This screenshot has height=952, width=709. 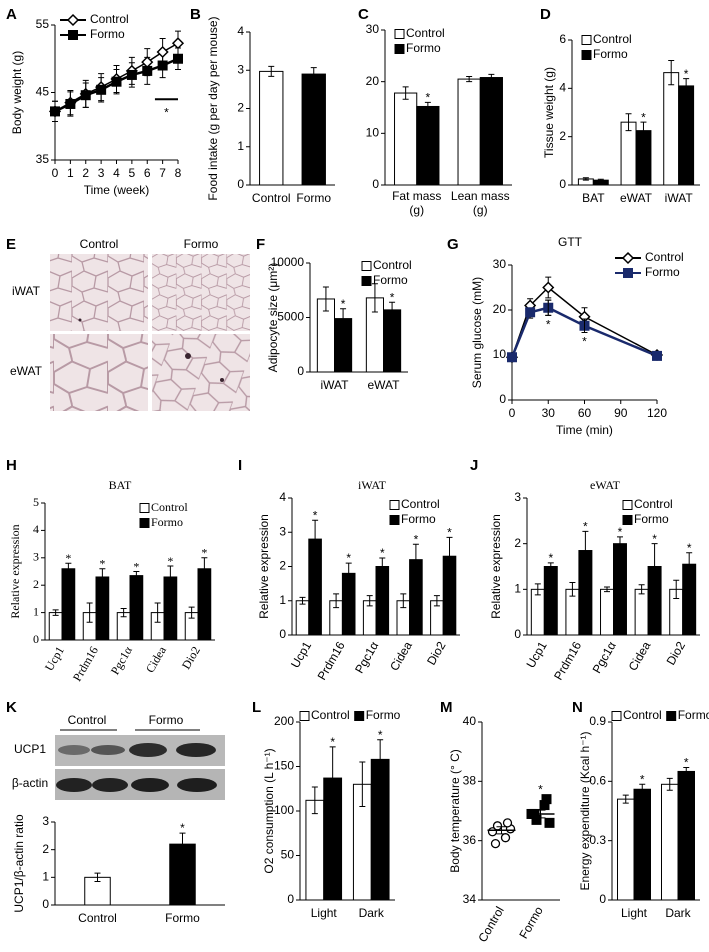 What do you see at coordinates (657, 413) in the screenshot?
I see `x-tick-label: 120` at bounding box center [657, 413].